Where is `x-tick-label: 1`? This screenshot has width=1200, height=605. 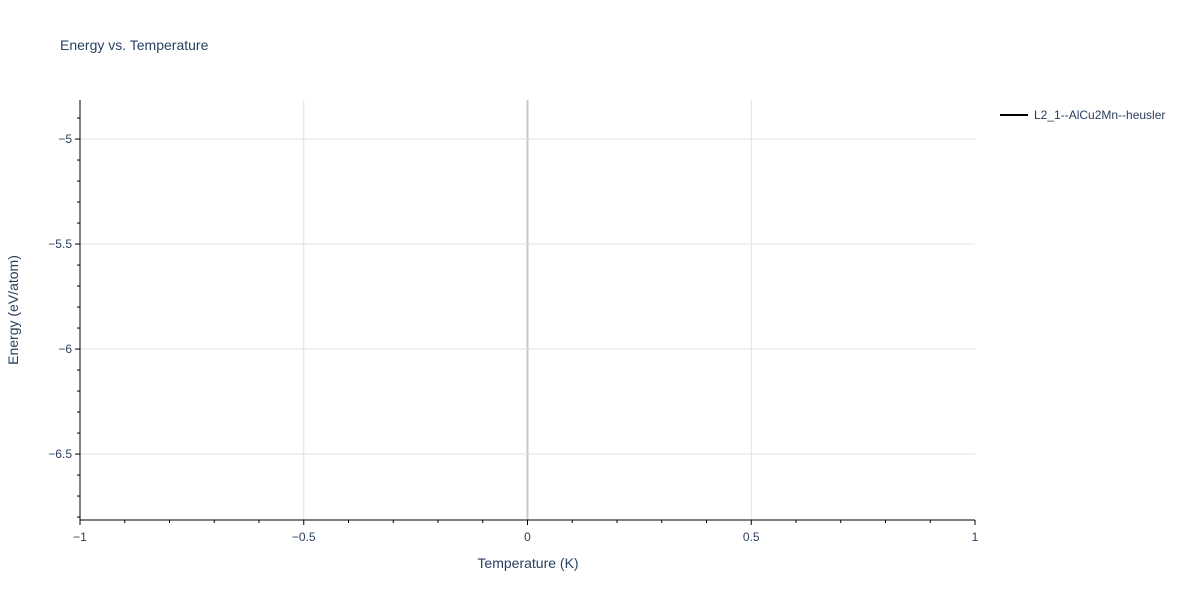
x-tick-label: 1 is located at coordinates (975, 537).